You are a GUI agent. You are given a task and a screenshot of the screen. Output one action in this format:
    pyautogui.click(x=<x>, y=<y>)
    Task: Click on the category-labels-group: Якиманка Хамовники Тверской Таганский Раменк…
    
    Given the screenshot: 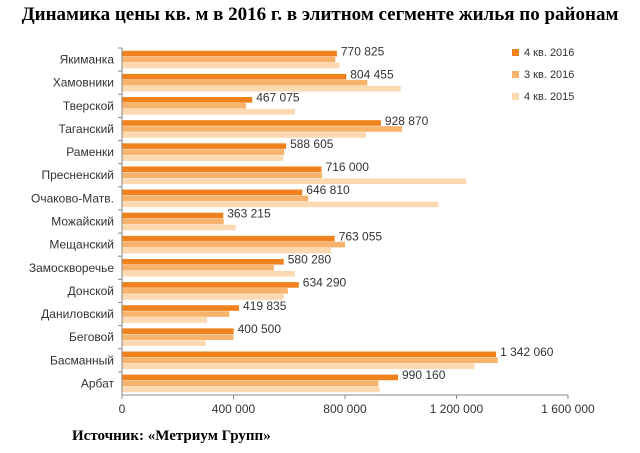 What is the action you would take?
    pyautogui.click(x=72, y=222)
    